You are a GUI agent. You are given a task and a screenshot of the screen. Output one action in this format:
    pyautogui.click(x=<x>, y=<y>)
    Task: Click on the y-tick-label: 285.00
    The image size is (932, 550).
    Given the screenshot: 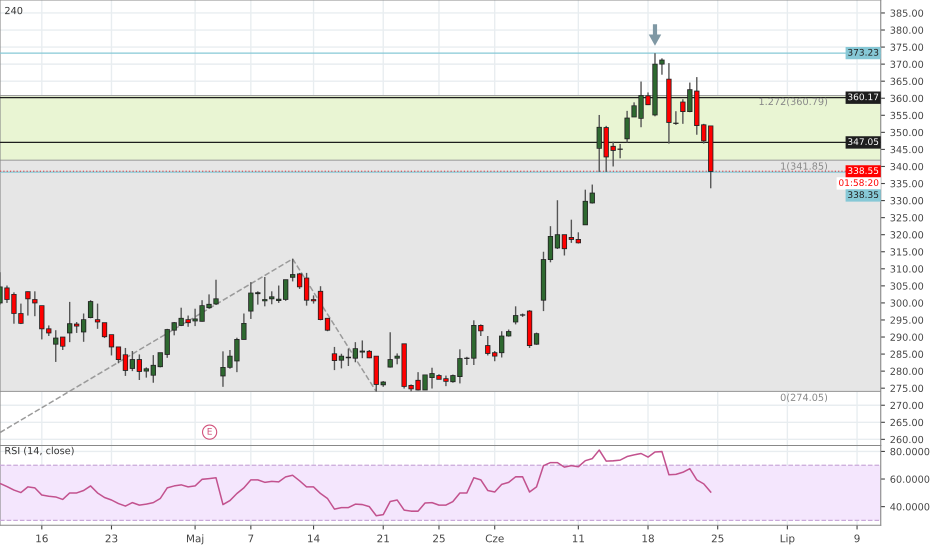 What is the action you would take?
    pyautogui.click(x=907, y=354)
    